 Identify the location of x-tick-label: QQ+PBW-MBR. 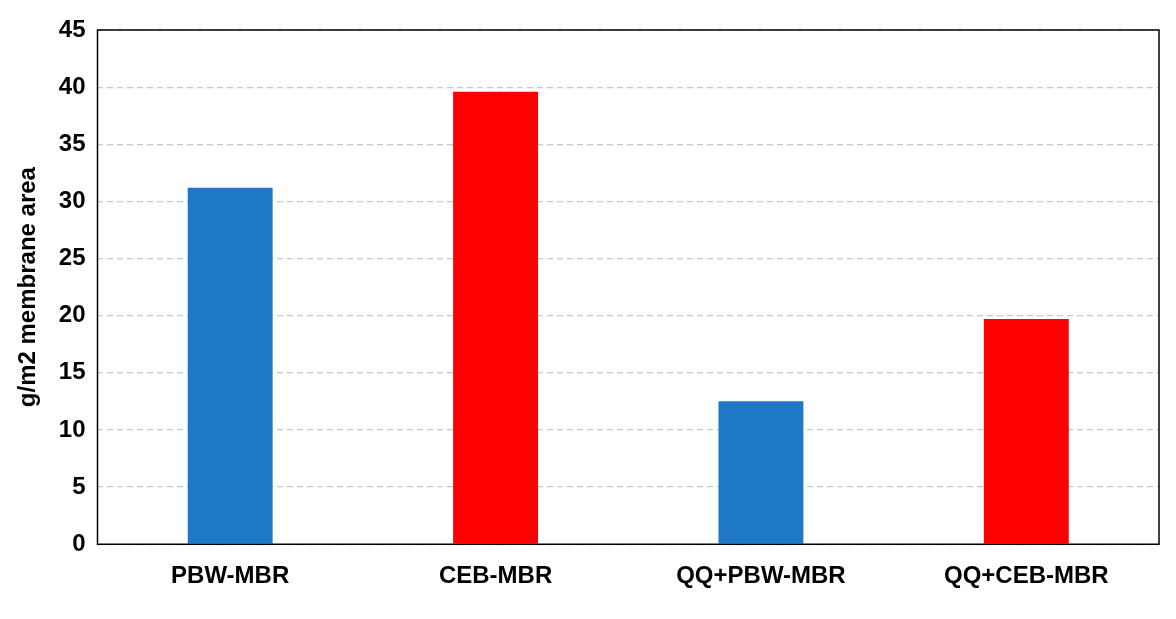
(761, 575).